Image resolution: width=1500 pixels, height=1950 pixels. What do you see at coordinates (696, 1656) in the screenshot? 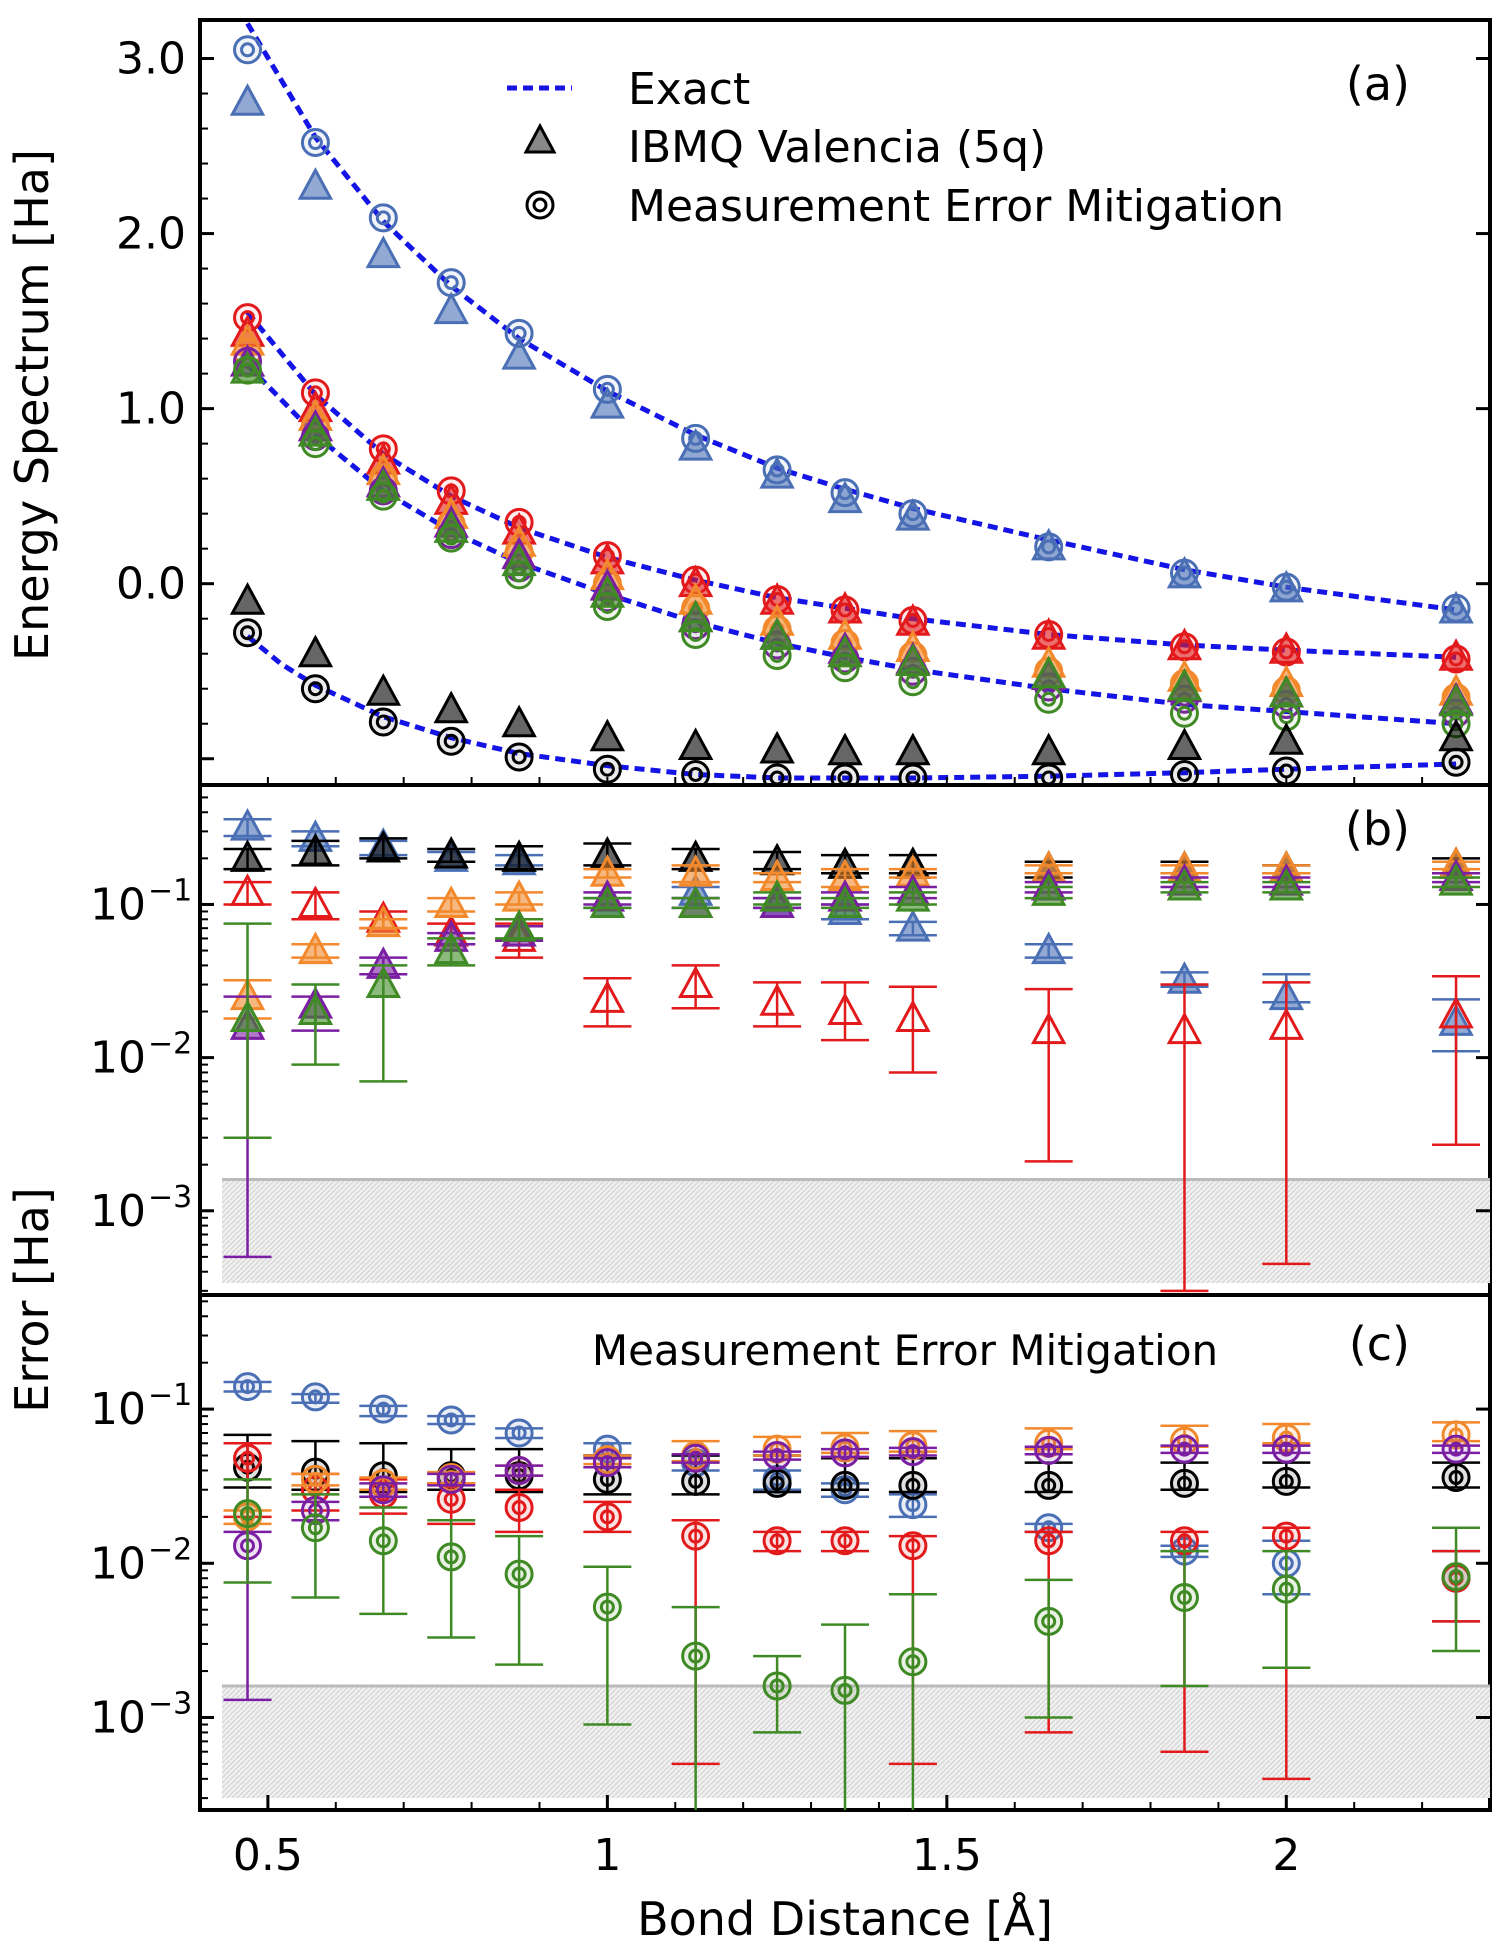
I see `point-c-green-6-outer` at bounding box center [696, 1656].